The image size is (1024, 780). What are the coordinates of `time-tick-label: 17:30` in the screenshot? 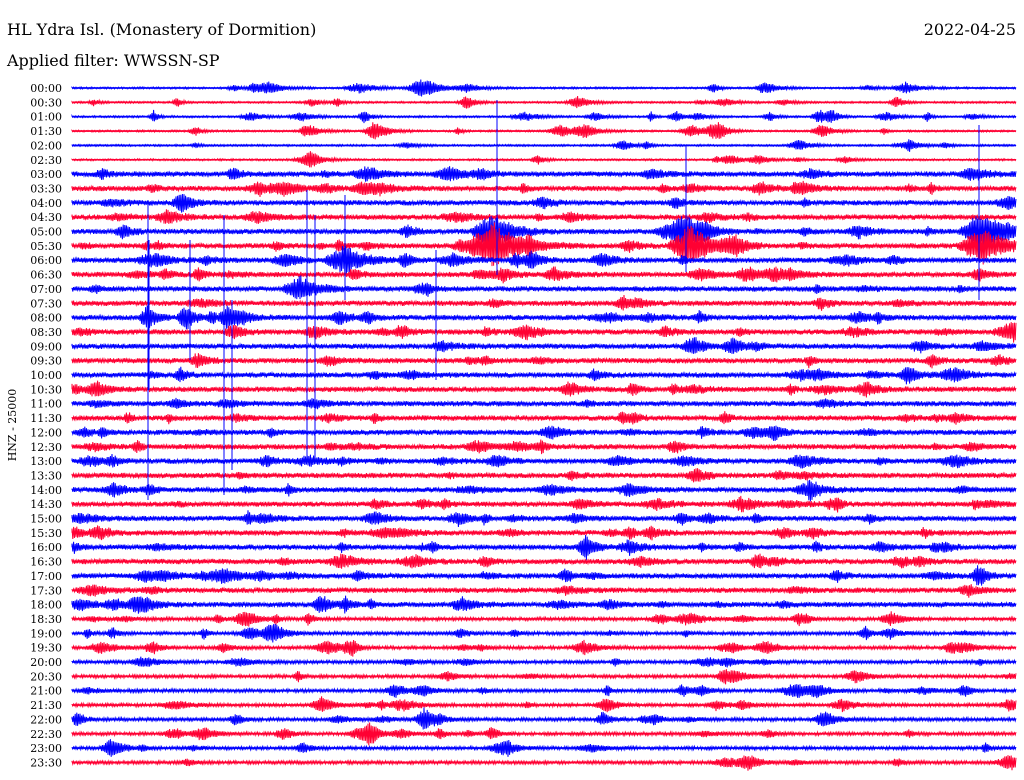 It's located at (46, 590).